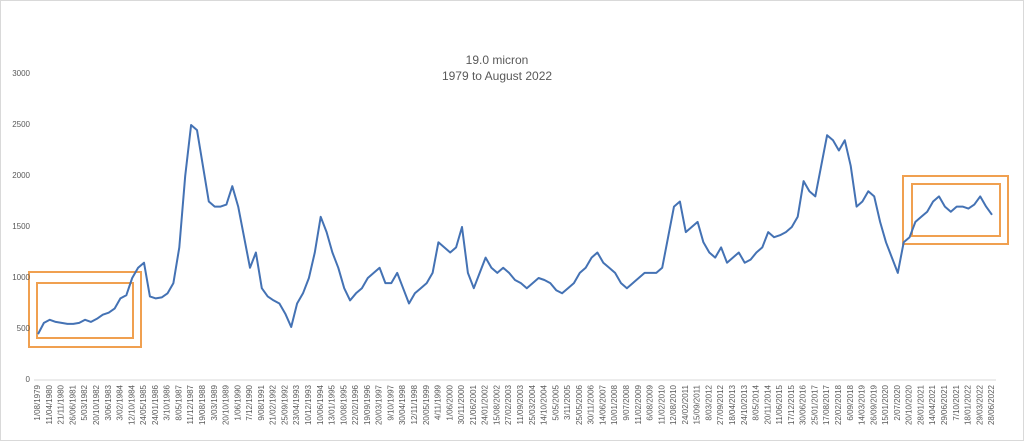 The height and width of the screenshot is (441, 1024). I want to click on x-tick-label: 22/02/1996, so click(355, 404).